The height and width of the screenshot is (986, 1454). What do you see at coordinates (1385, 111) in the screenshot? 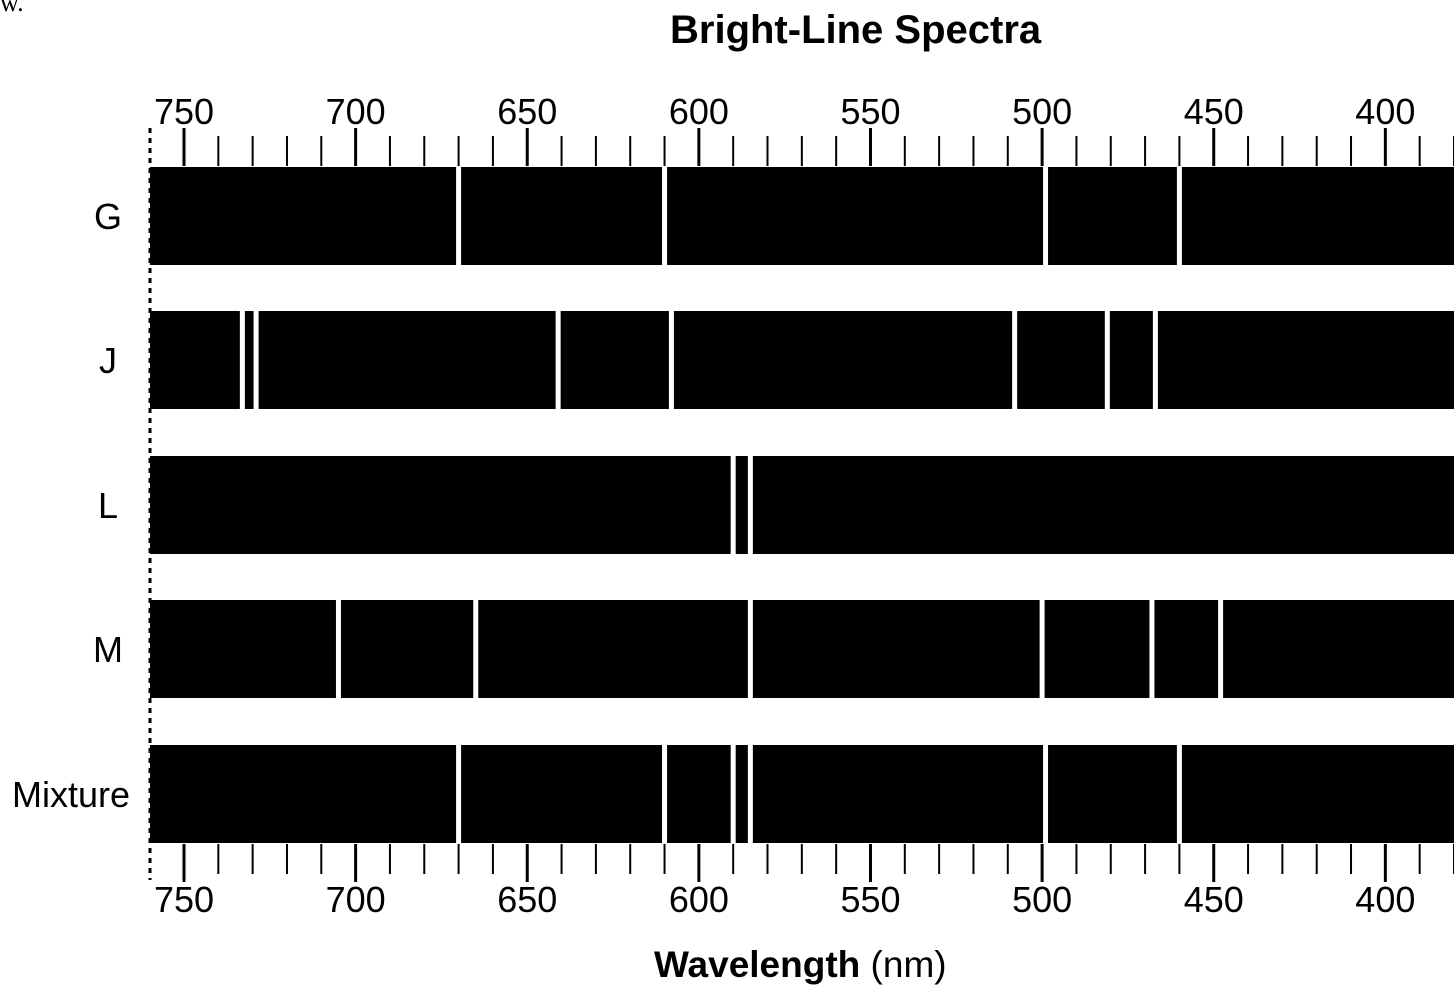
I see `top-tick-label: 400` at bounding box center [1385, 111].